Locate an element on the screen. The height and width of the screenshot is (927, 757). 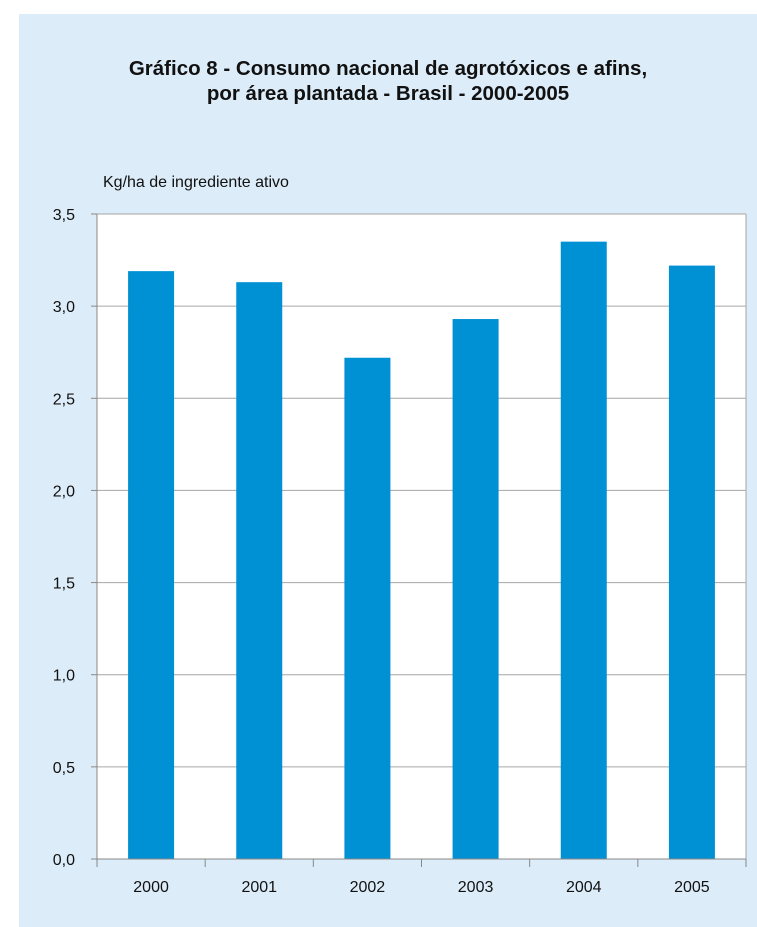
x-tick-label: 2004 is located at coordinates (584, 887).